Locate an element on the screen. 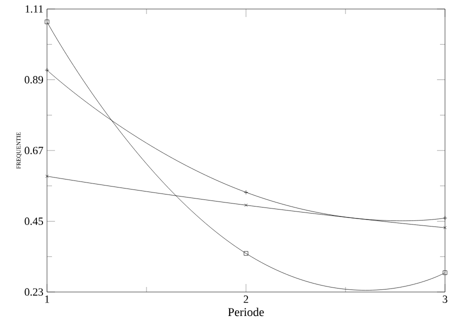  y-tick-label: 0.23 is located at coordinates (34, 292).